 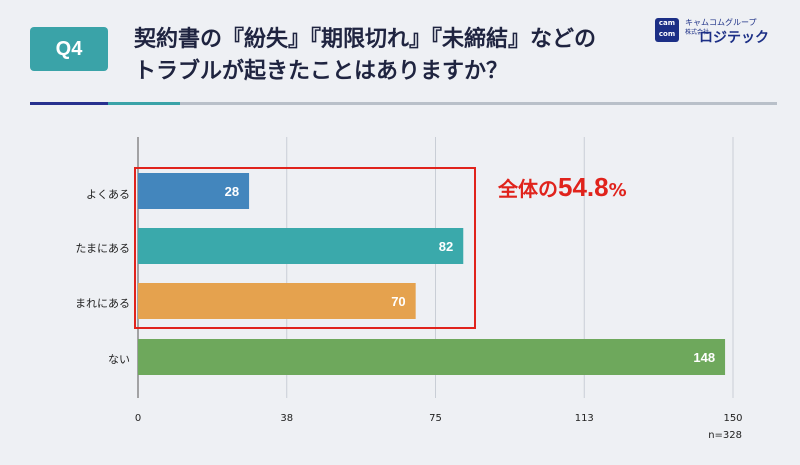 I want to click on x-tick-label-3: 113, so click(x=584, y=418).